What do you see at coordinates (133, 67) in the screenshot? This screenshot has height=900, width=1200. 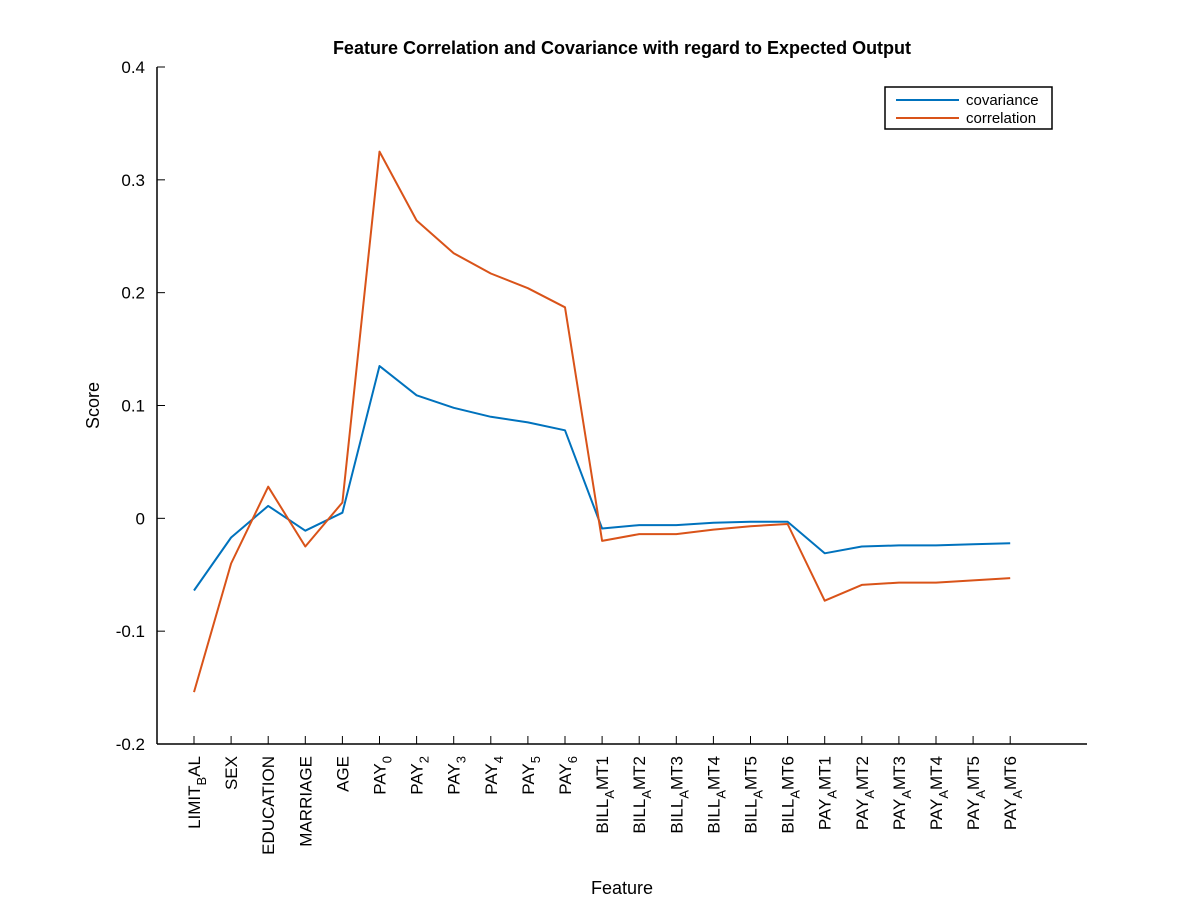 I see `y-tick-label: 0.4` at bounding box center [133, 67].